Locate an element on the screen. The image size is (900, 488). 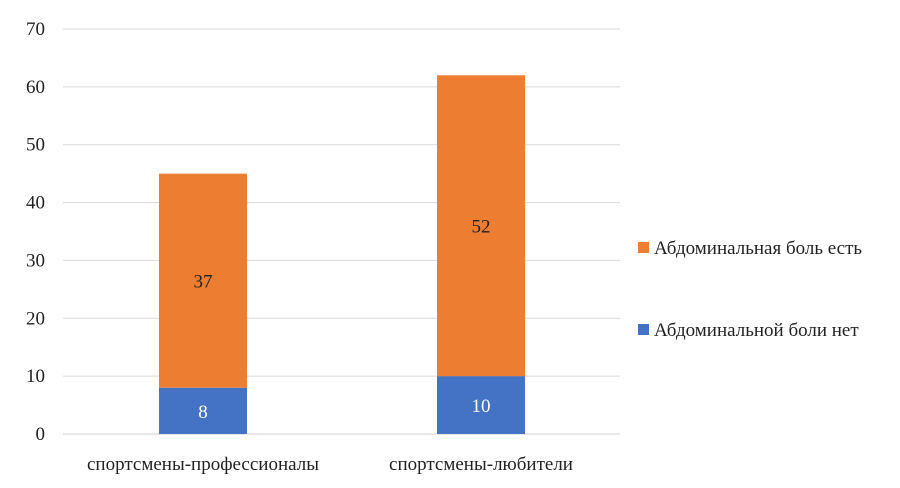
x-category-label: спортсмены-любители is located at coordinates (481, 464).